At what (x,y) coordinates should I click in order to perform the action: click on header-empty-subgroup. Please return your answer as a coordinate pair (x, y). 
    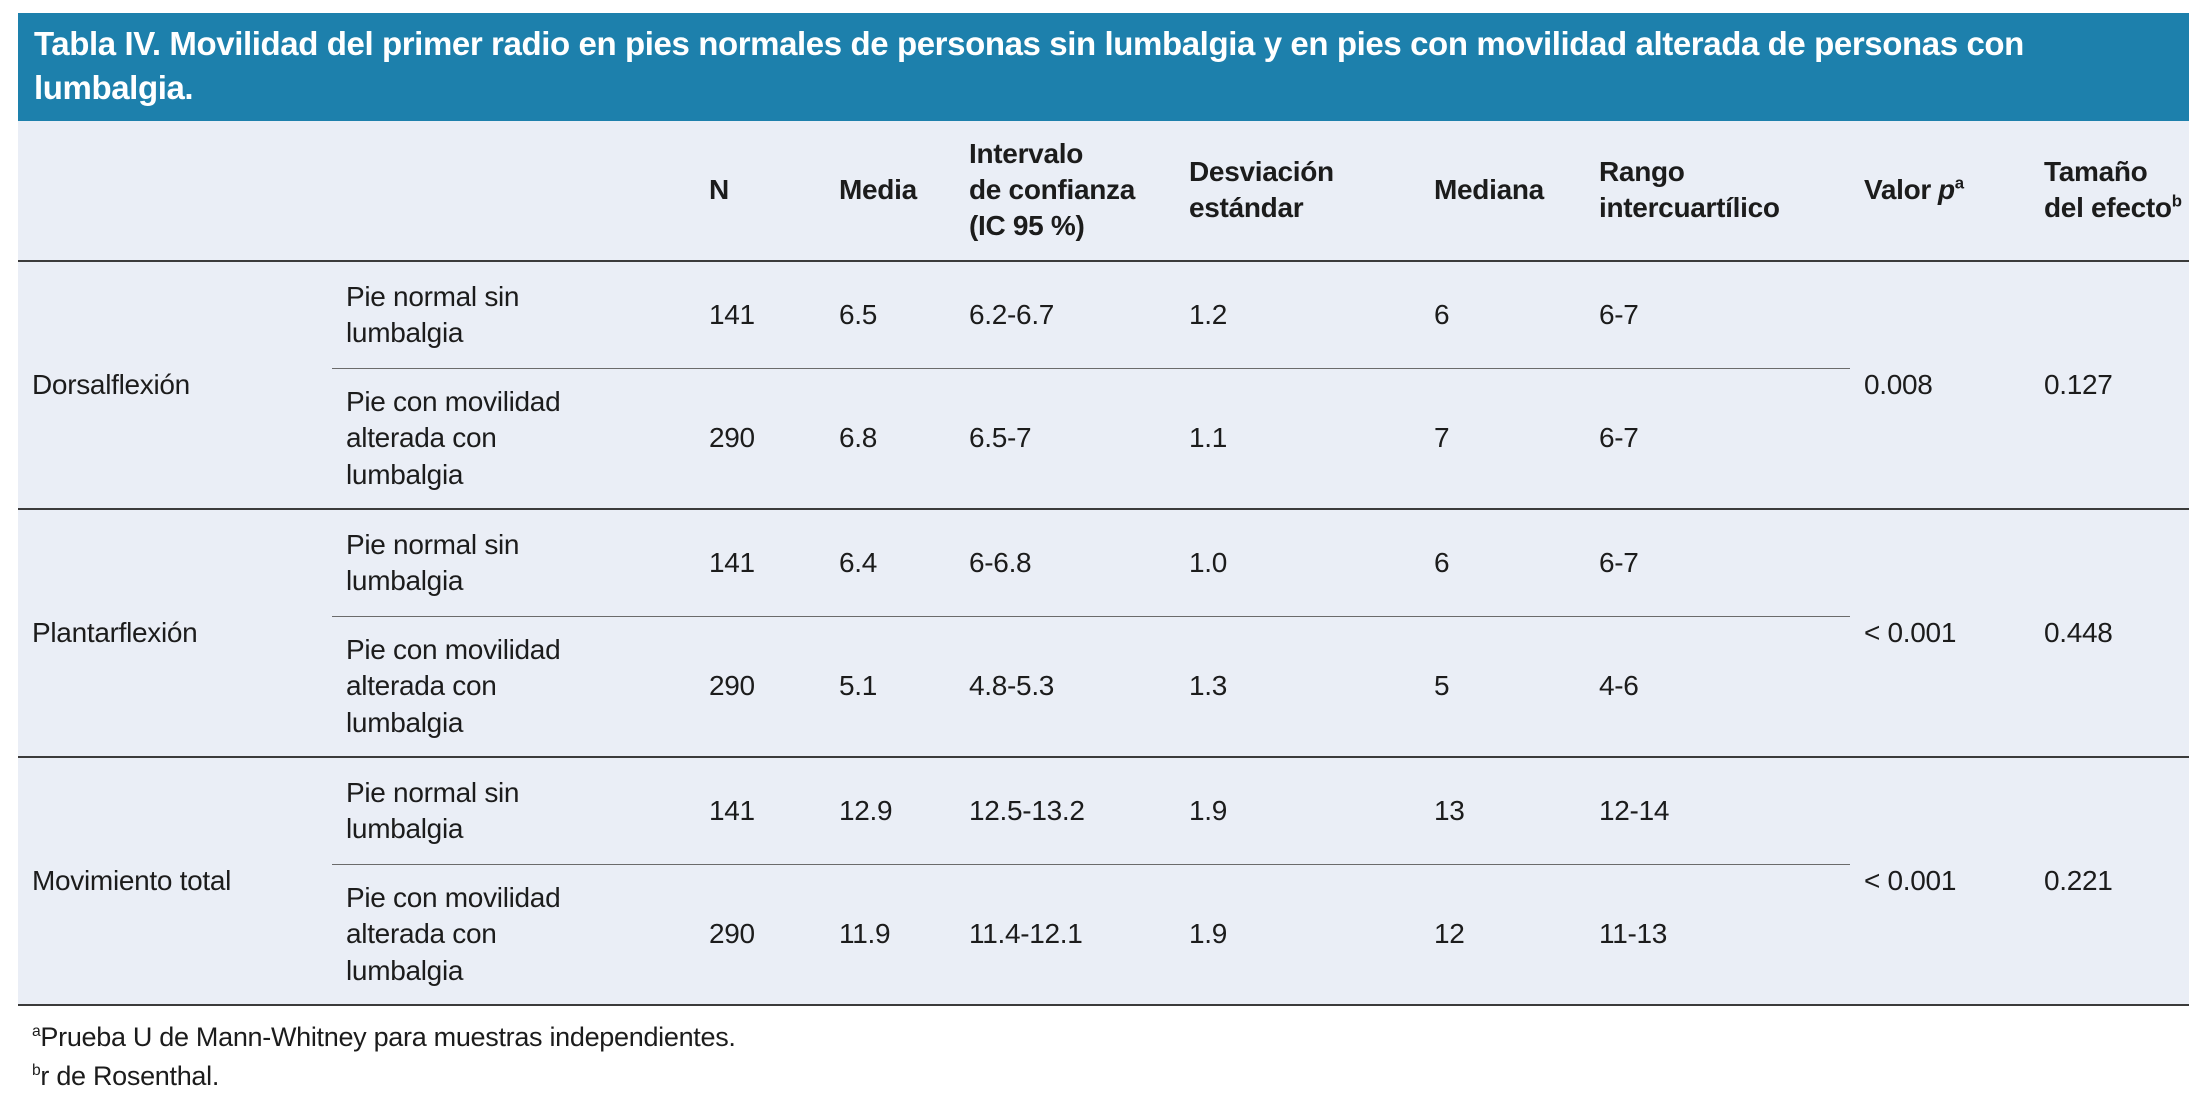
    Looking at the image, I should click on (513, 191).